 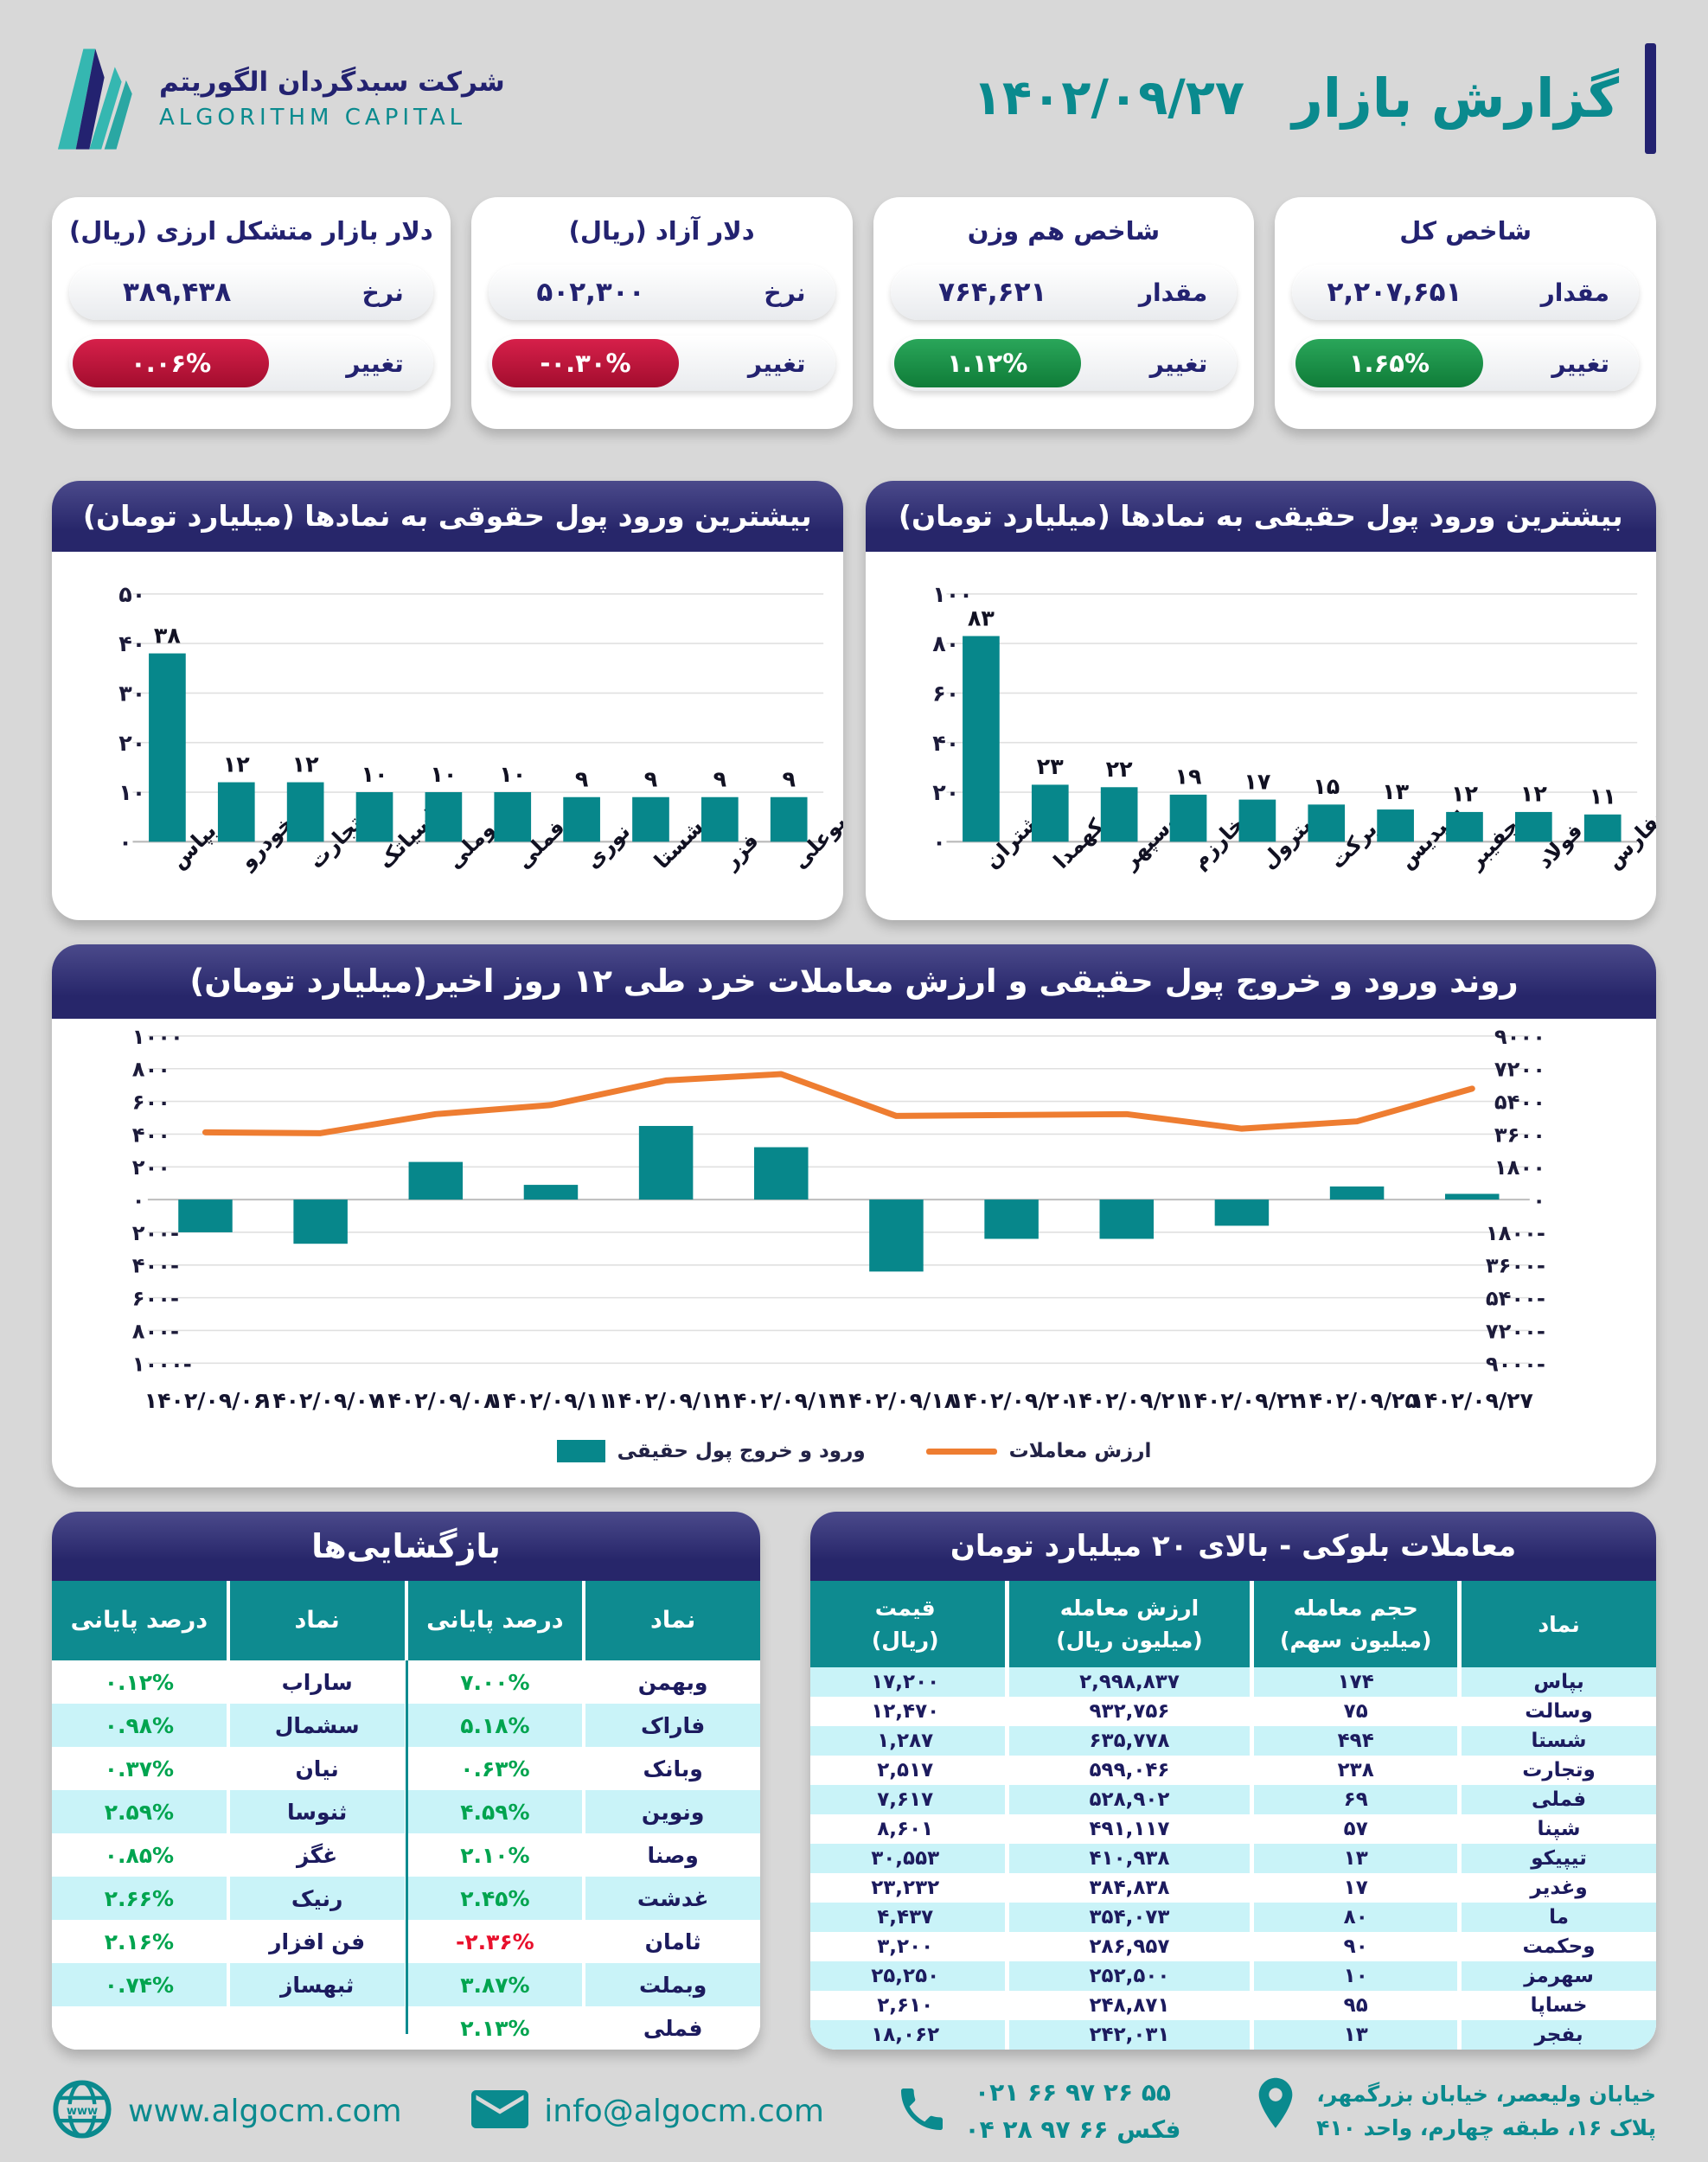 What do you see at coordinates (1129, 1917) in the screenshot?
I see `value-cell: ۳۵۴,۰۷۳` at bounding box center [1129, 1917].